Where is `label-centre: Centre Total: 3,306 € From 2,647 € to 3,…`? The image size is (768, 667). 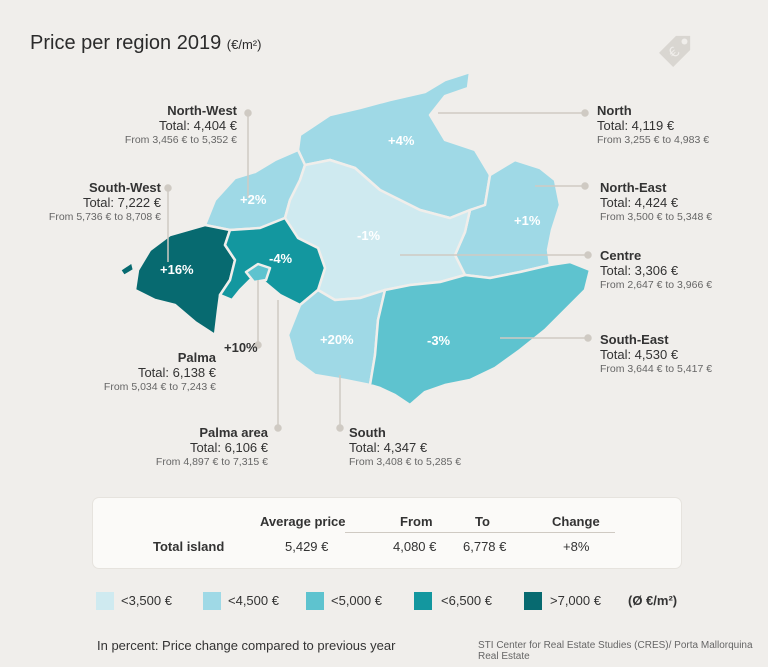 label-centre: Centre Total: 3,306 € From 2,647 € to 3,… is located at coordinates (656, 269).